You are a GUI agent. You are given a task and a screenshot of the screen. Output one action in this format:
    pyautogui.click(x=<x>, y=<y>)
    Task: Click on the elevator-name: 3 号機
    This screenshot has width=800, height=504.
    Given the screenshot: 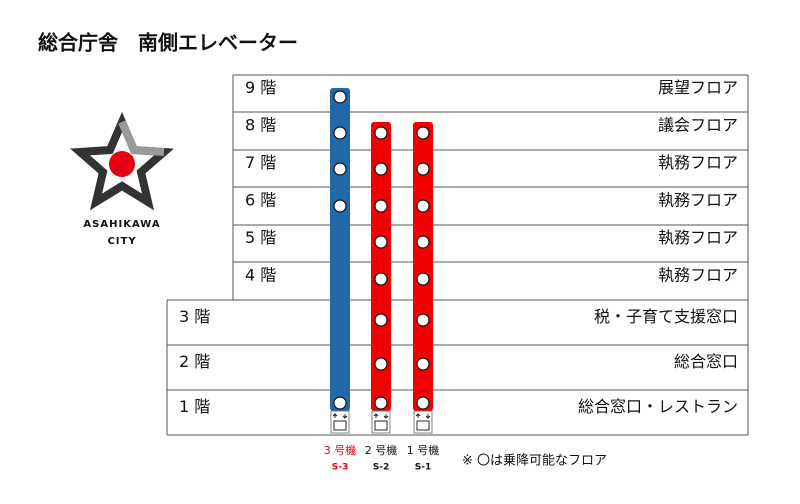 What is the action you would take?
    pyautogui.click(x=340, y=450)
    